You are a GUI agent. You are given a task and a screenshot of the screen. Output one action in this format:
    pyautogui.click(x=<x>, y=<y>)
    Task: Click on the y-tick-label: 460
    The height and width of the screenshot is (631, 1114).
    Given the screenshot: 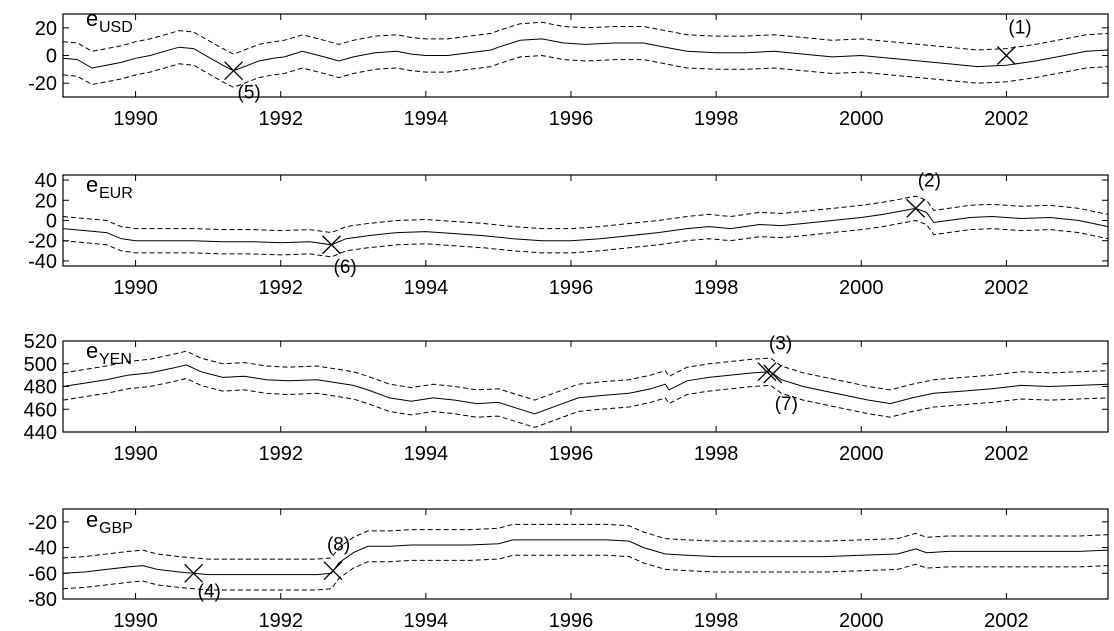 What is the action you would take?
    pyautogui.click(x=40, y=410)
    